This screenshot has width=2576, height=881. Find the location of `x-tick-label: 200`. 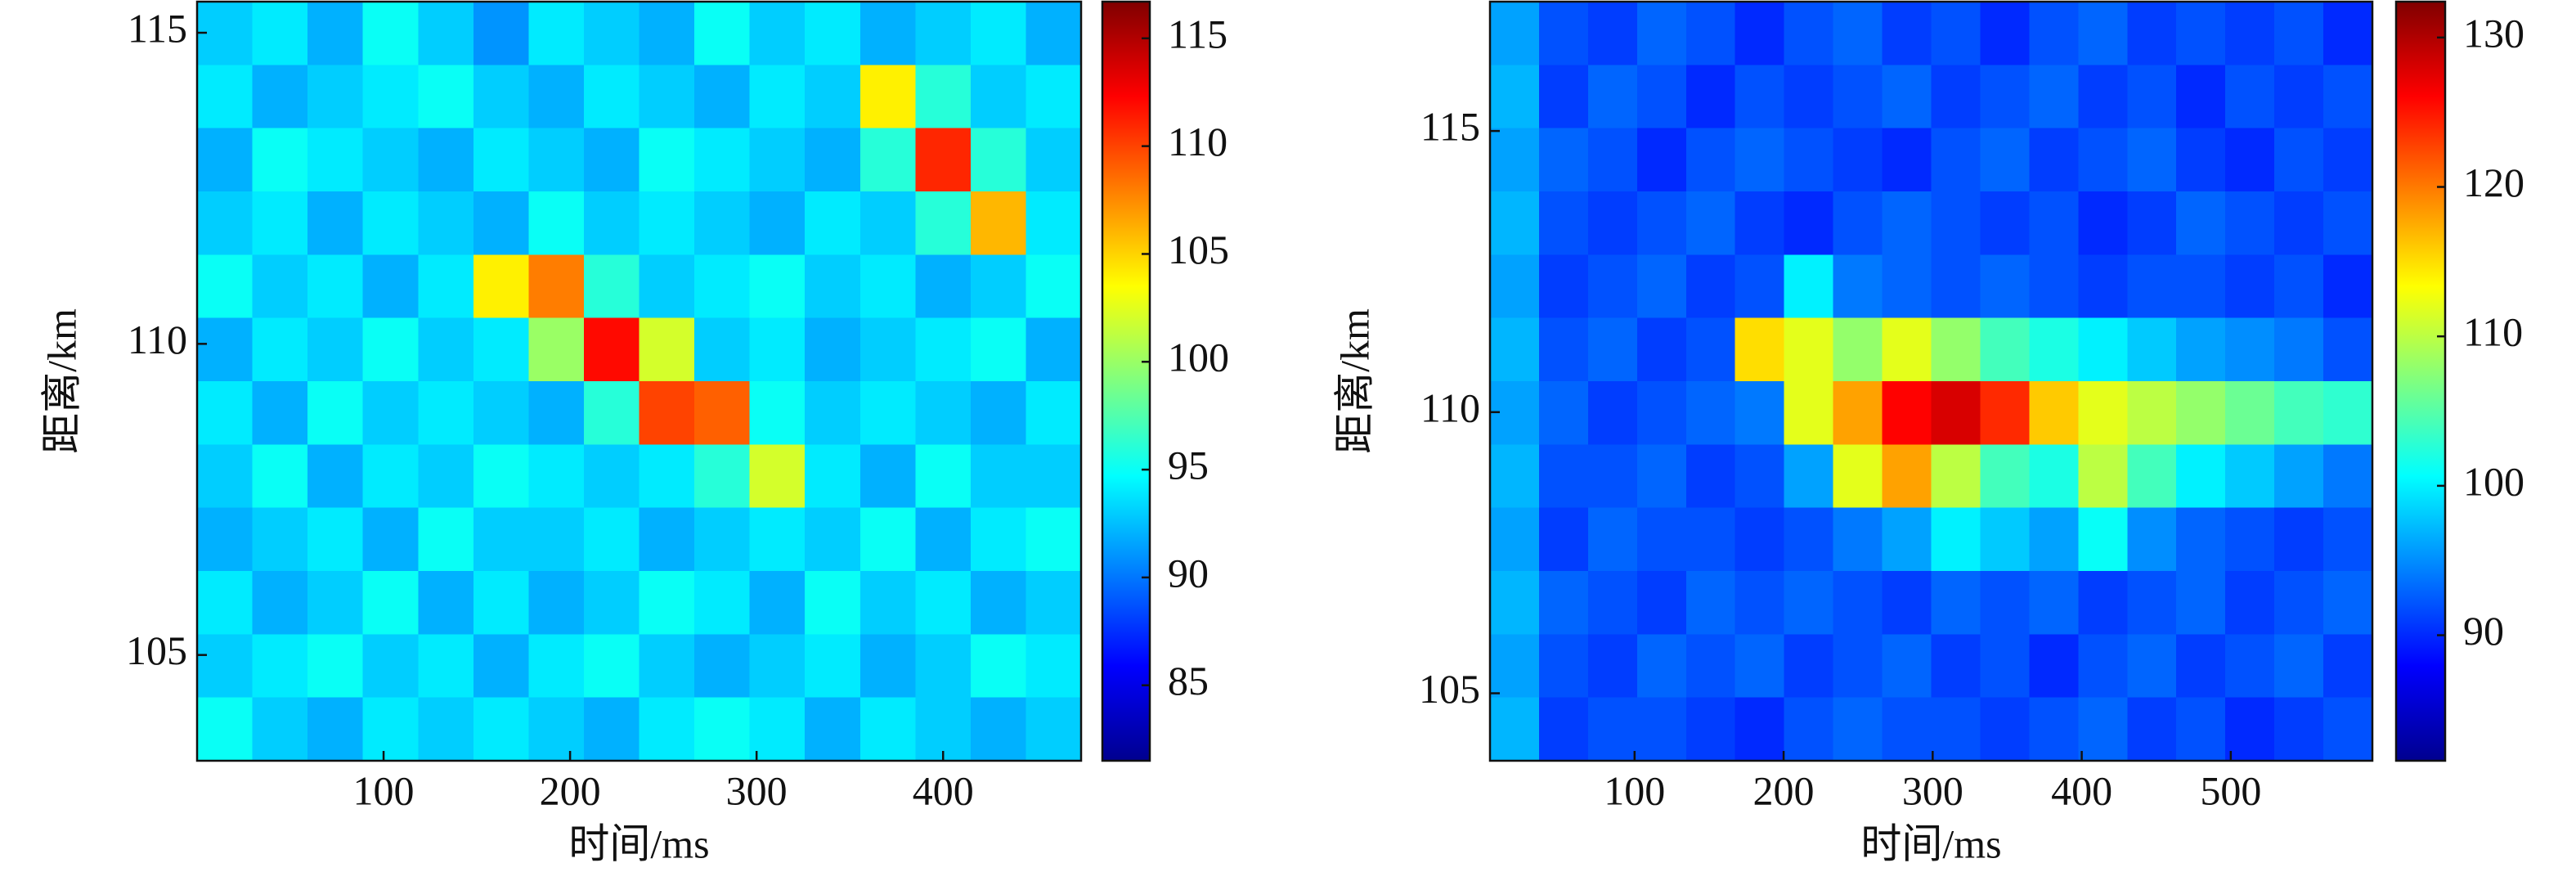

x-tick-label: 200 is located at coordinates (1784, 790).